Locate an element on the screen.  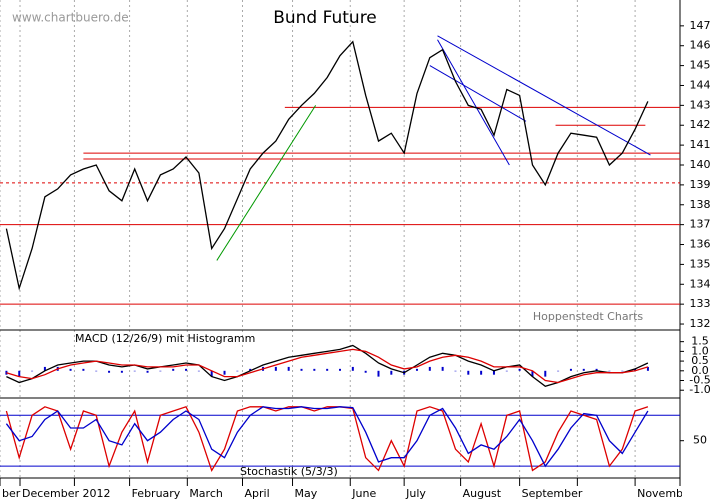
x-tick-label: December 2012 is located at coordinates (66, 493).